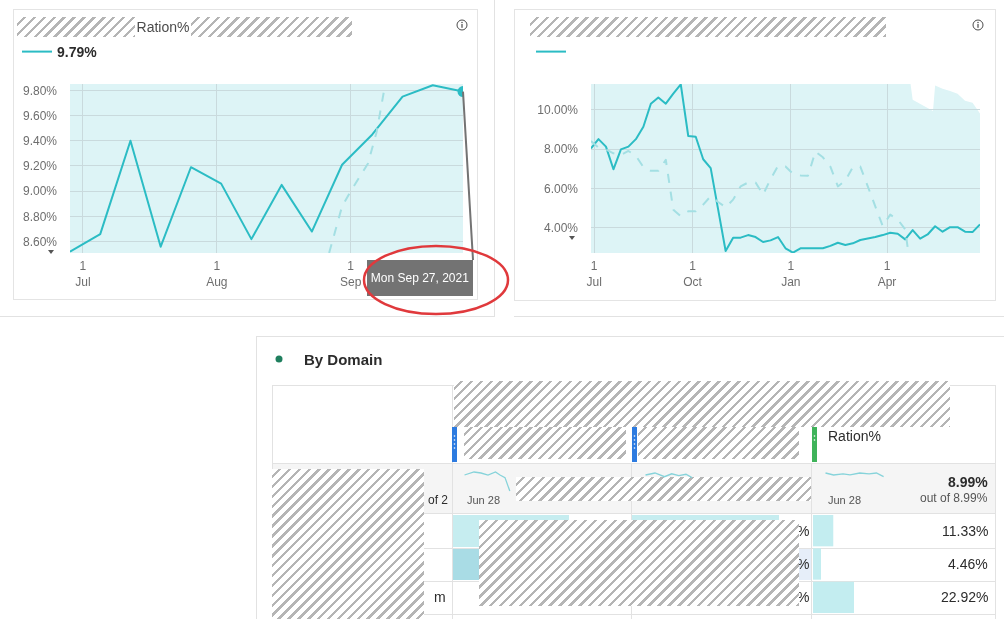 This screenshot has width=1004, height=619. I want to click on data-label: 11.33%, so click(965, 531).